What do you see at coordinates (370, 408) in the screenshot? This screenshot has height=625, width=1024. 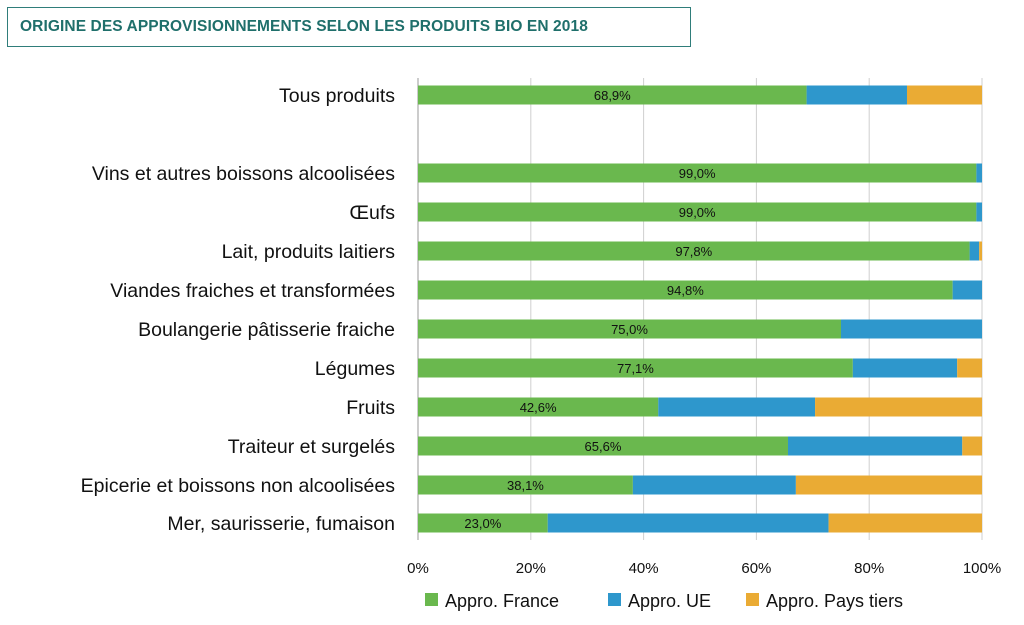 I see `category-label: Fruits` at bounding box center [370, 408].